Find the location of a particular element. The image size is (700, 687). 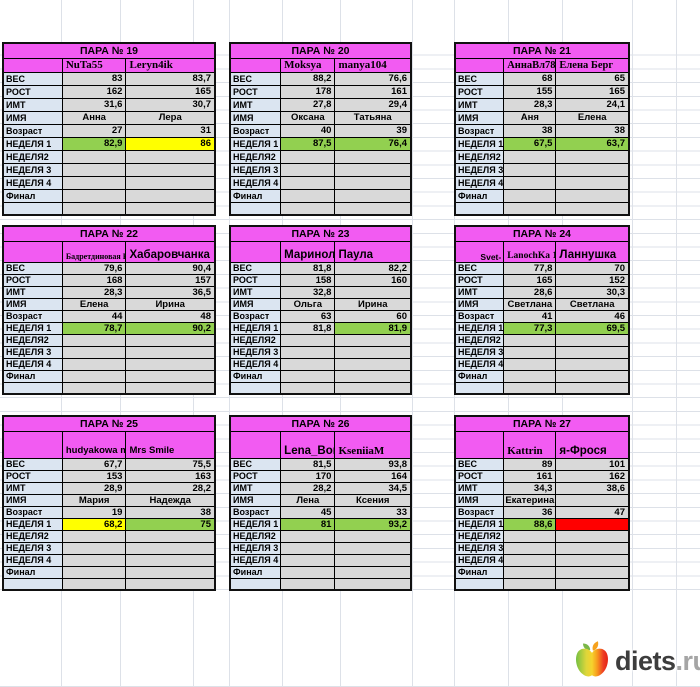

username-cell: KseniiaM is located at coordinates (373, 444).